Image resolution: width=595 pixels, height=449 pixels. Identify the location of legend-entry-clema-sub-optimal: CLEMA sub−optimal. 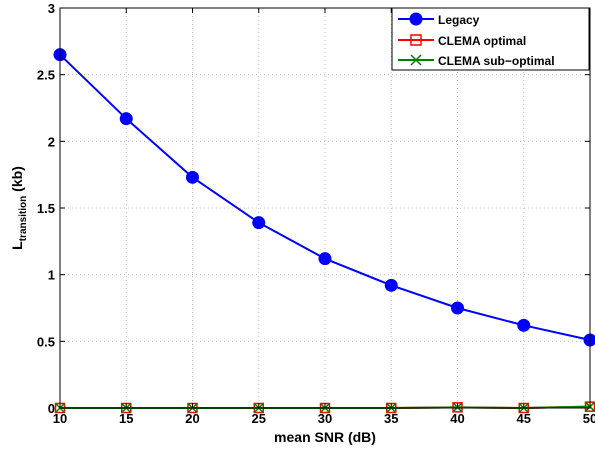
(476, 61).